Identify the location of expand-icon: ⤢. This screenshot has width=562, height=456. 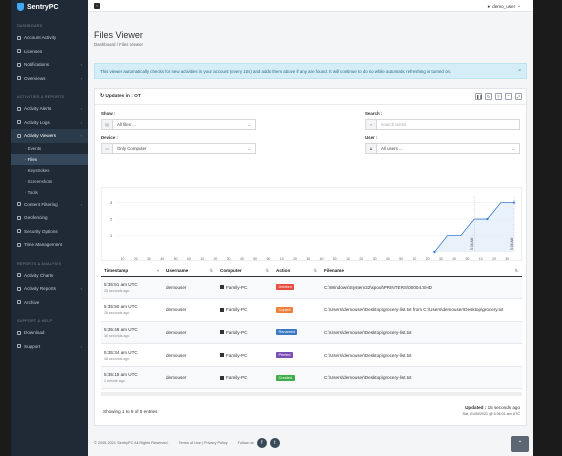
(518, 96).